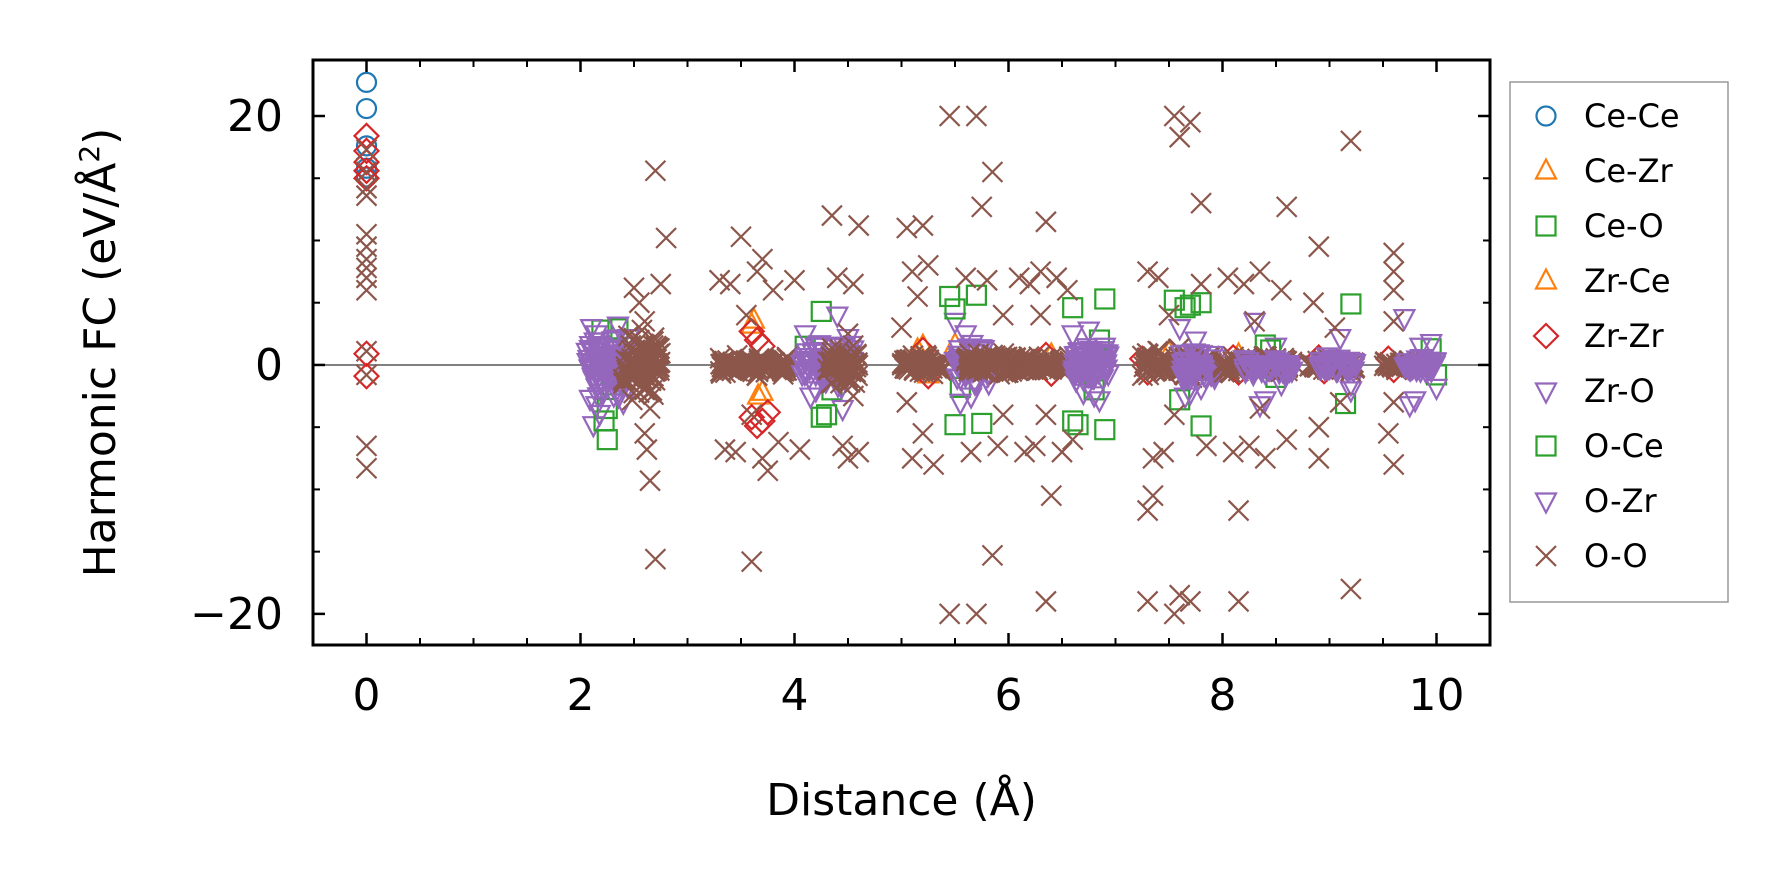 Image resolution: width=1771 pixels, height=883 pixels. What do you see at coordinates (1607, 116) in the screenshot?
I see `legend-item-ce-ce: Ce-Ce` at bounding box center [1607, 116].